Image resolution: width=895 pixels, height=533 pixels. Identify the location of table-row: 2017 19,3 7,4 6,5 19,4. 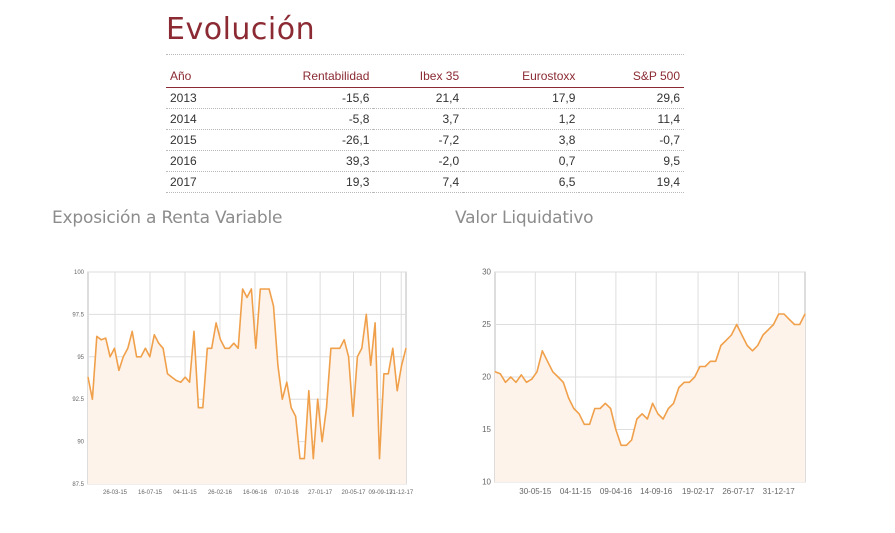
(425, 182).